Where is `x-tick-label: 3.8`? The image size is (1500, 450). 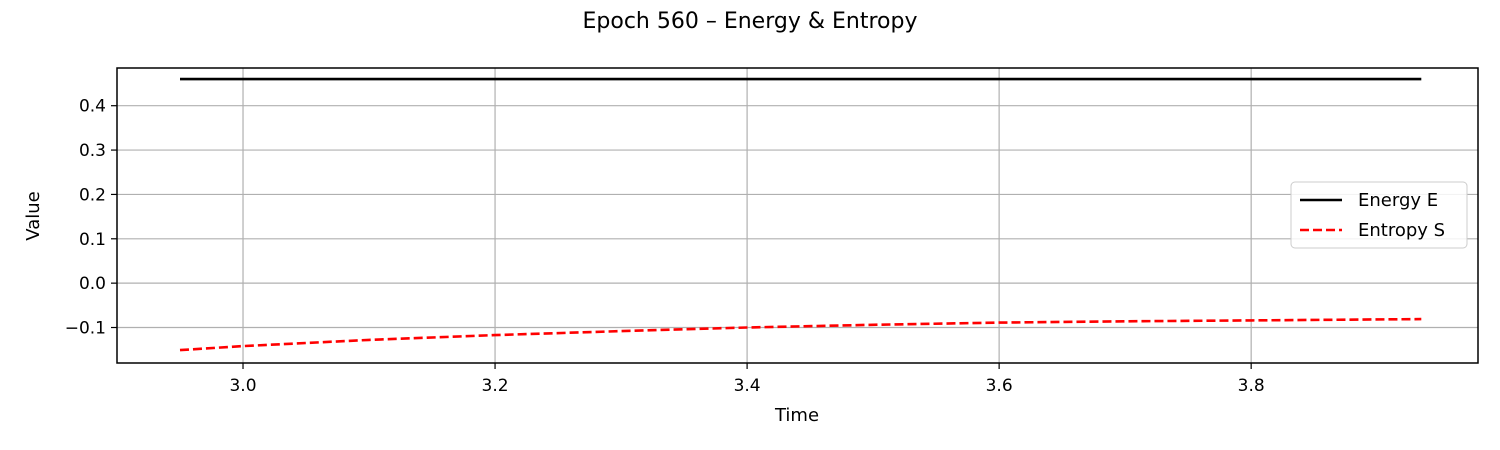
x-tick-label: 3.8 is located at coordinates (1251, 386).